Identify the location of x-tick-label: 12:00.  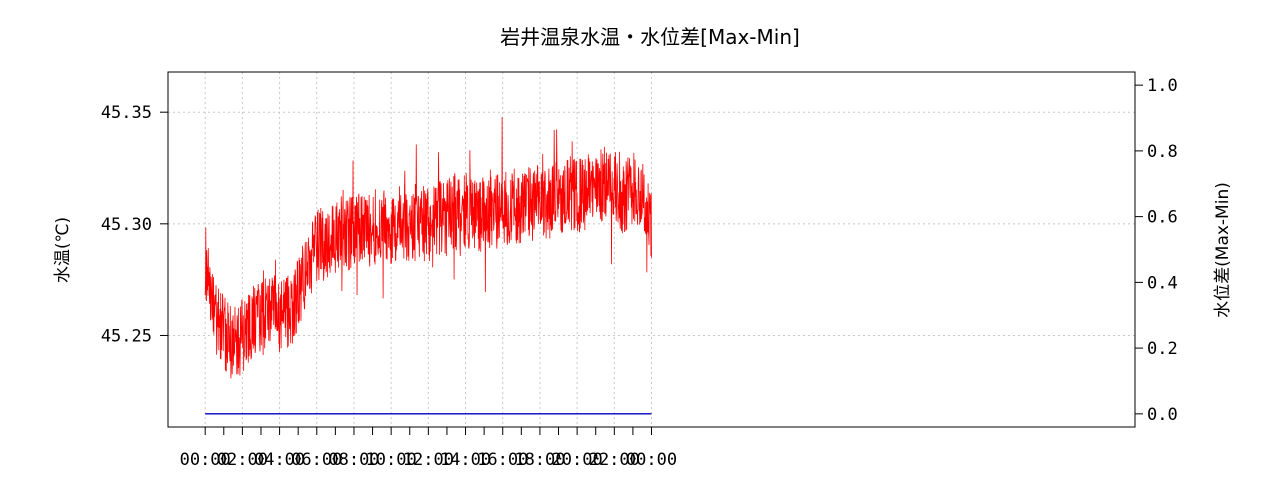
(428, 460).